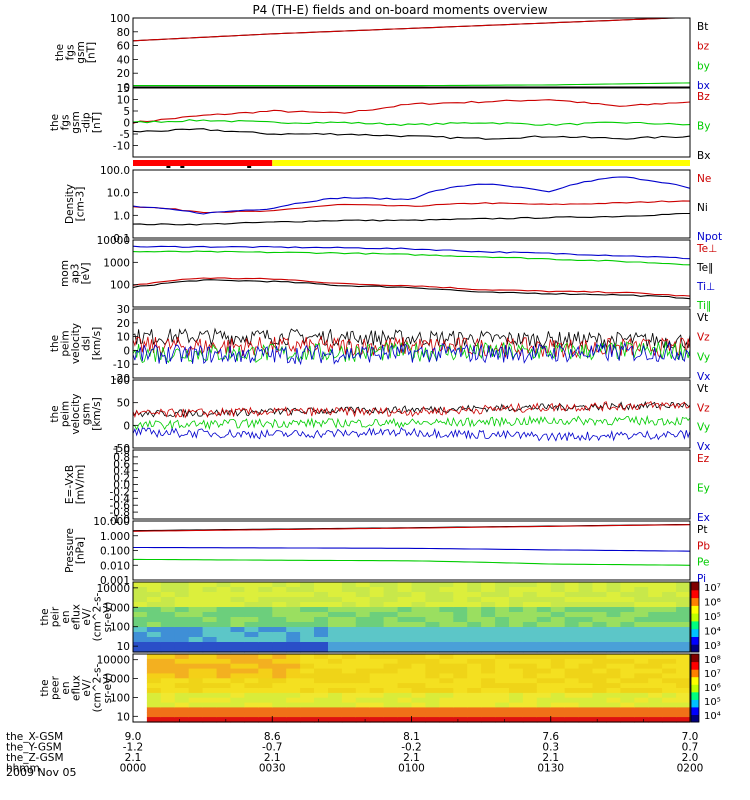 The image size is (750, 800). I want to click on y-axis-label-line: Pressure, so click(70, 550).